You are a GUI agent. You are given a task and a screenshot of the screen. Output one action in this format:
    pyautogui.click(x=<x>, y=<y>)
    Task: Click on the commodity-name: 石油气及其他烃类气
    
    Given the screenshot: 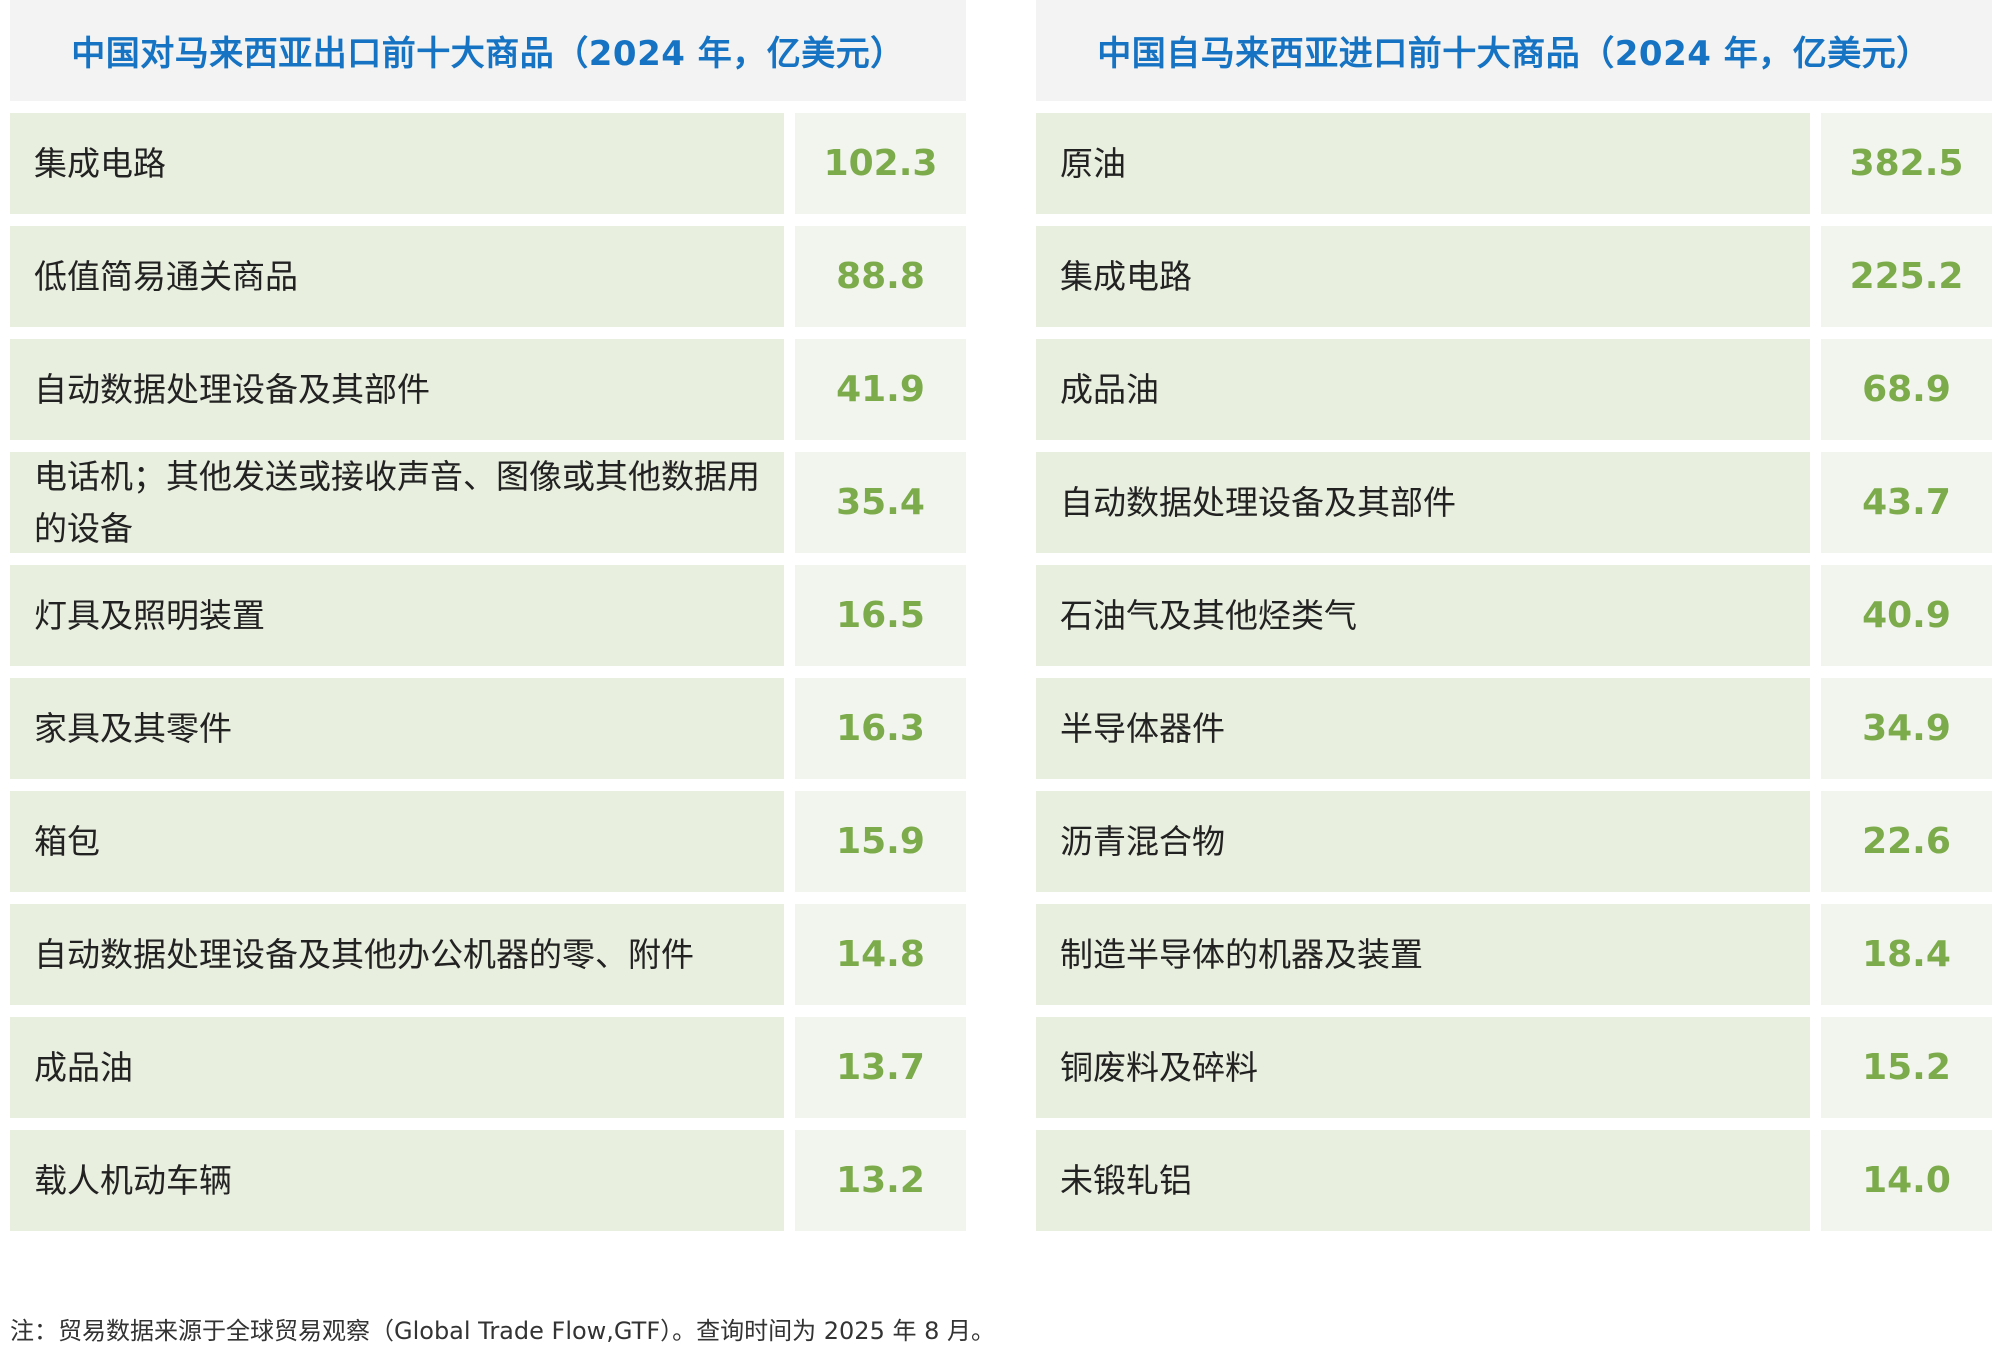 What is the action you would take?
    pyautogui.click(x=1423, y=615)
    